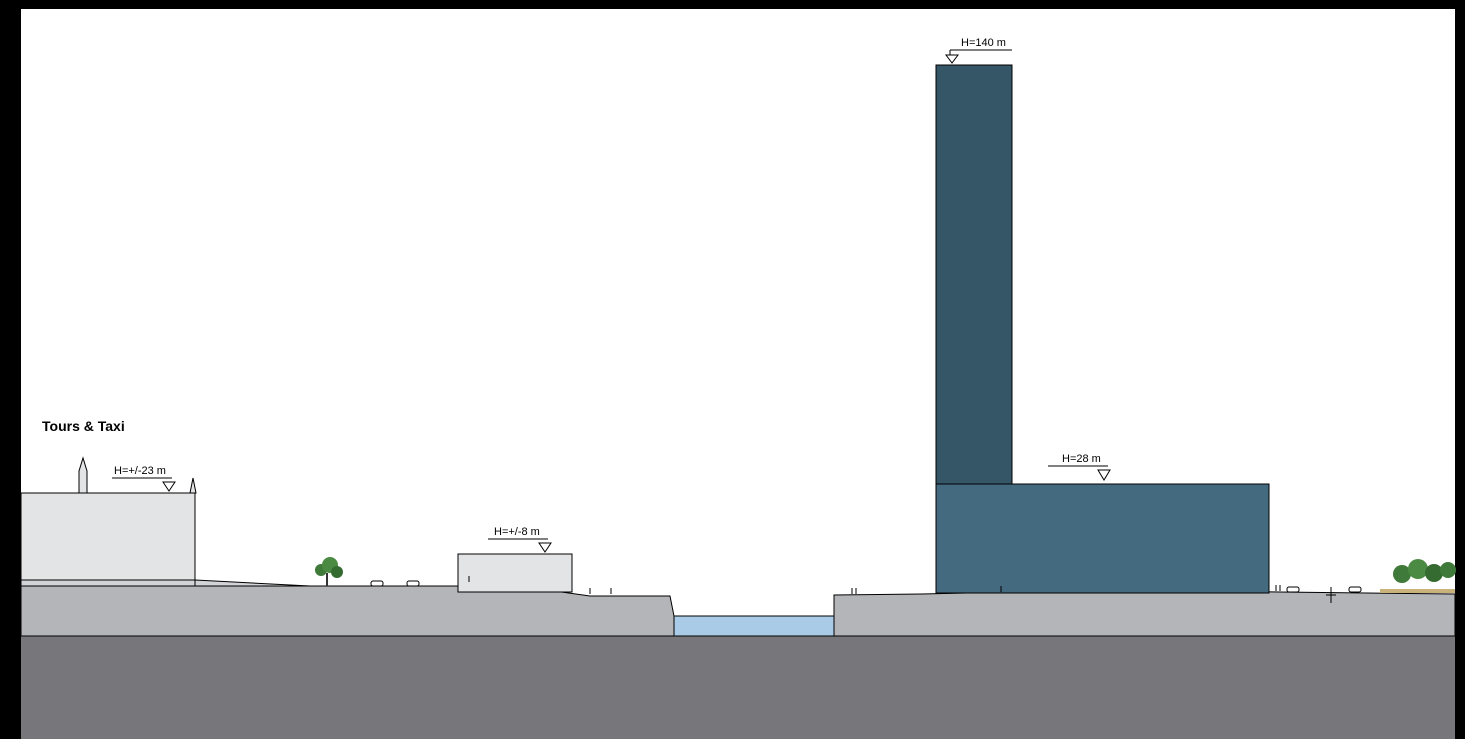 The height and width of the screenshot is (739, 1465). What do you see at coordinates (10, 369) in the screenshot?
I see `frame-left` at bounding box center [10, 369].